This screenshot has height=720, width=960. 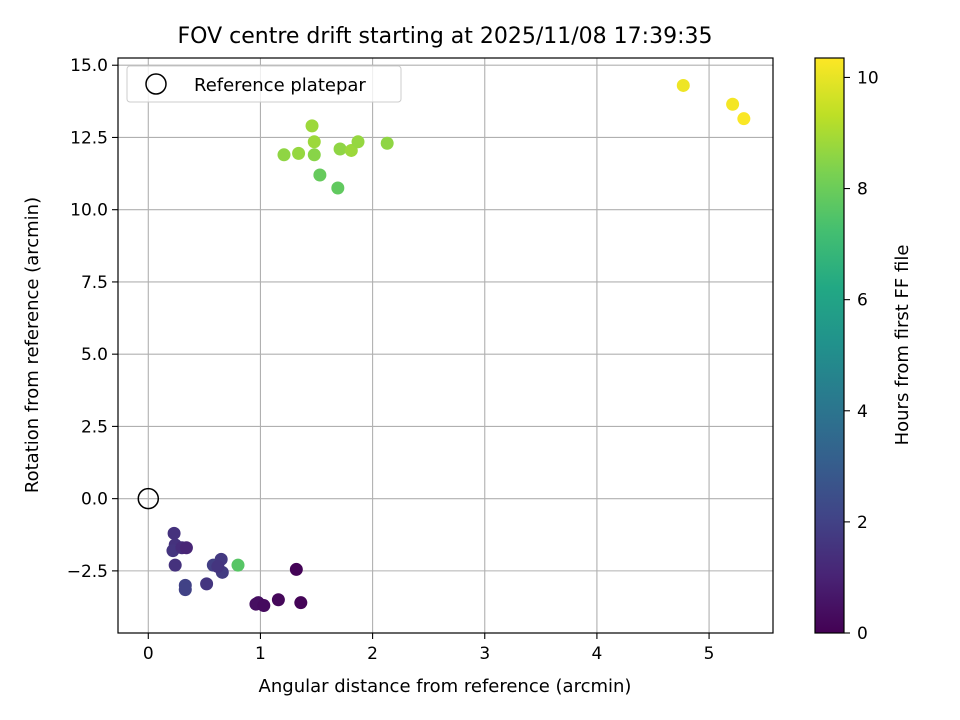 I want to click on legend: Reference platepar, so click(x=264, y=84).